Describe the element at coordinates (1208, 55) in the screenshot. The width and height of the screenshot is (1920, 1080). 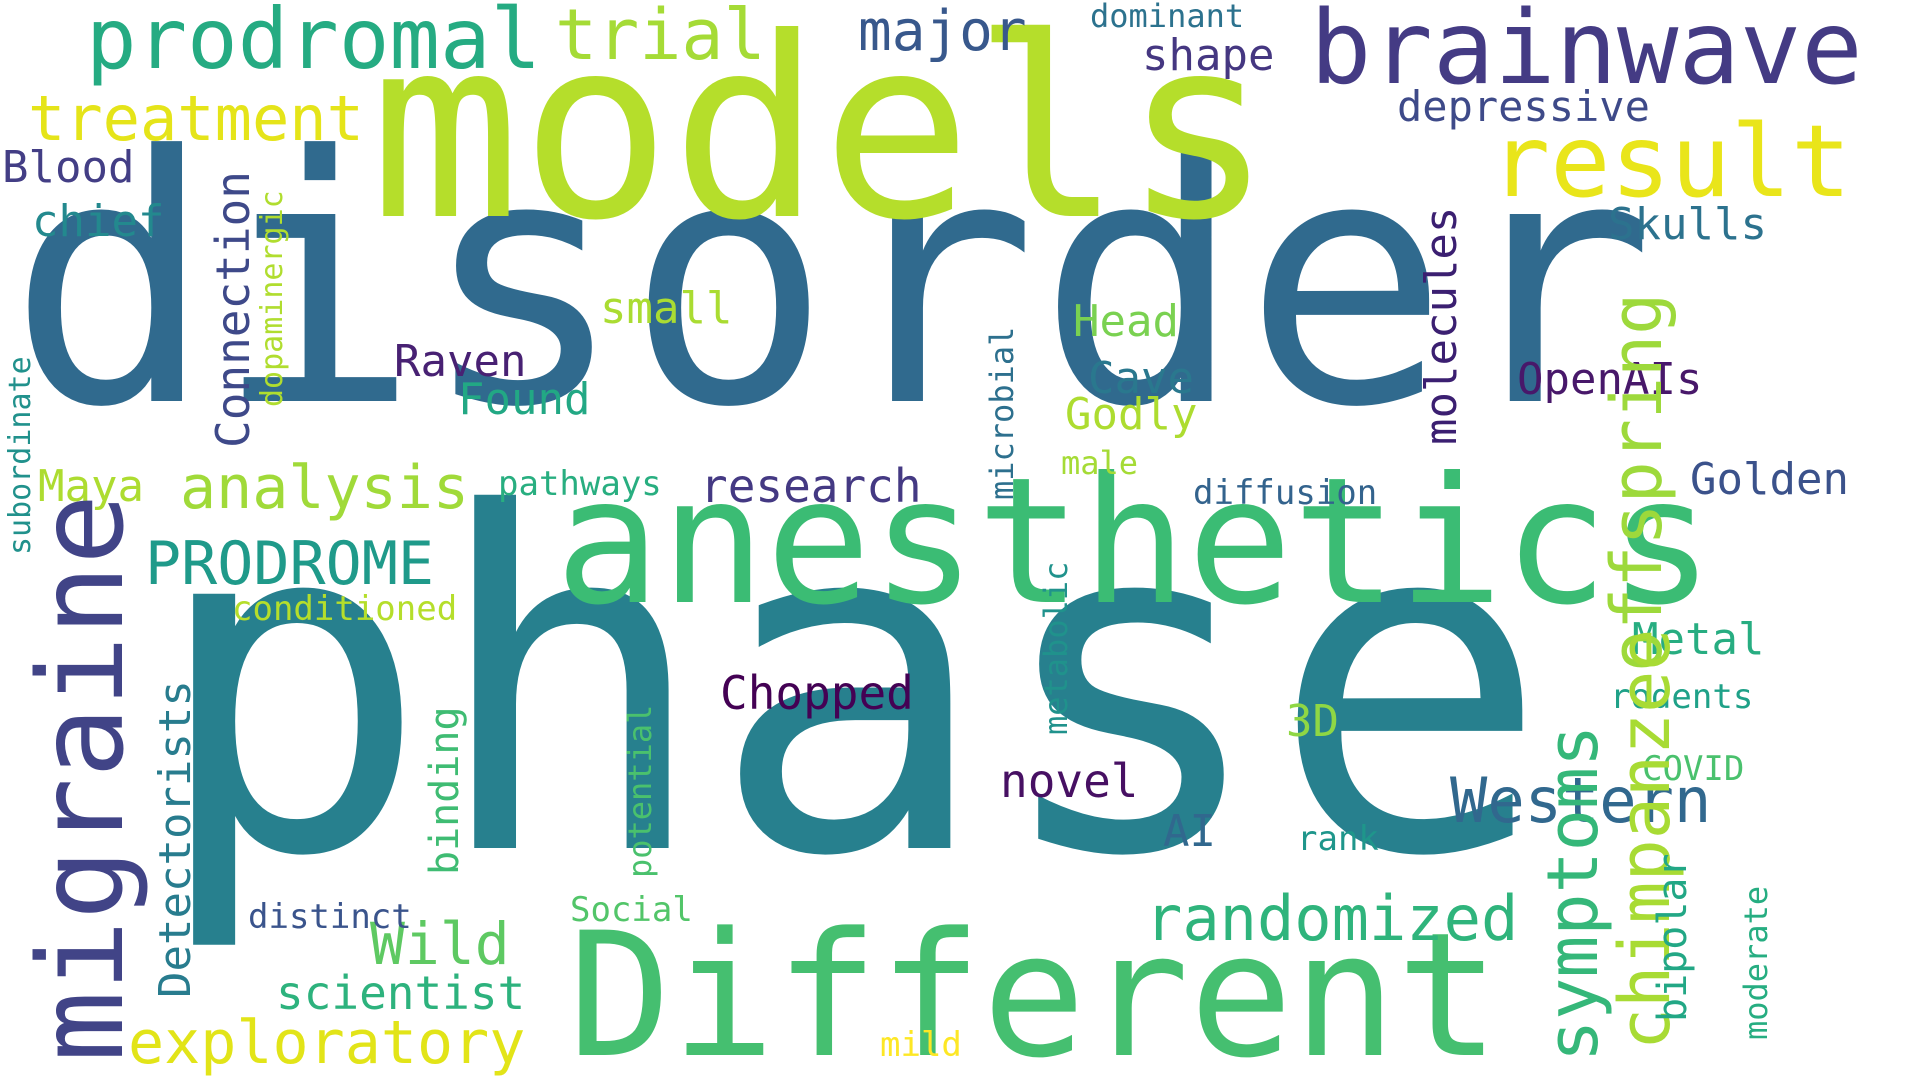
I see `word-shape: shape` at that location.